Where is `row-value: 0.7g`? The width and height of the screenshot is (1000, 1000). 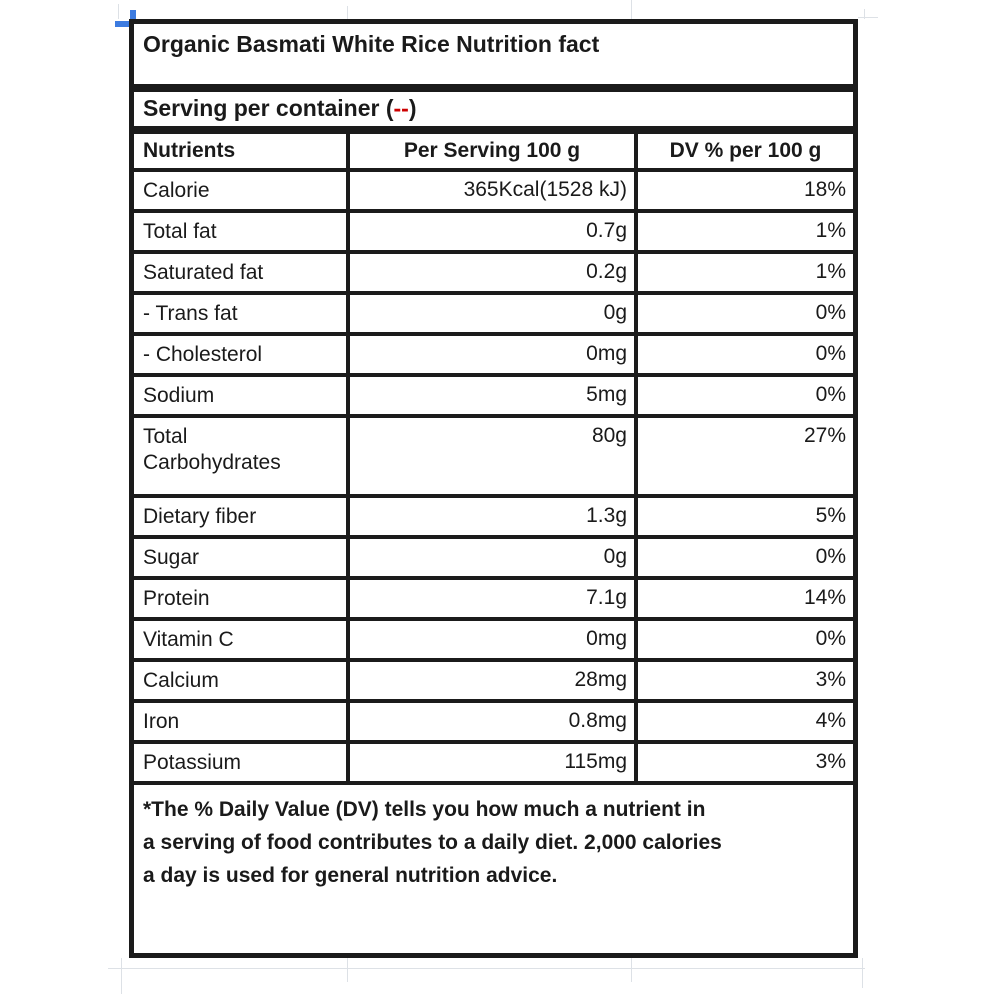
row-value: 0.7g is located at coordinates (492, 231).